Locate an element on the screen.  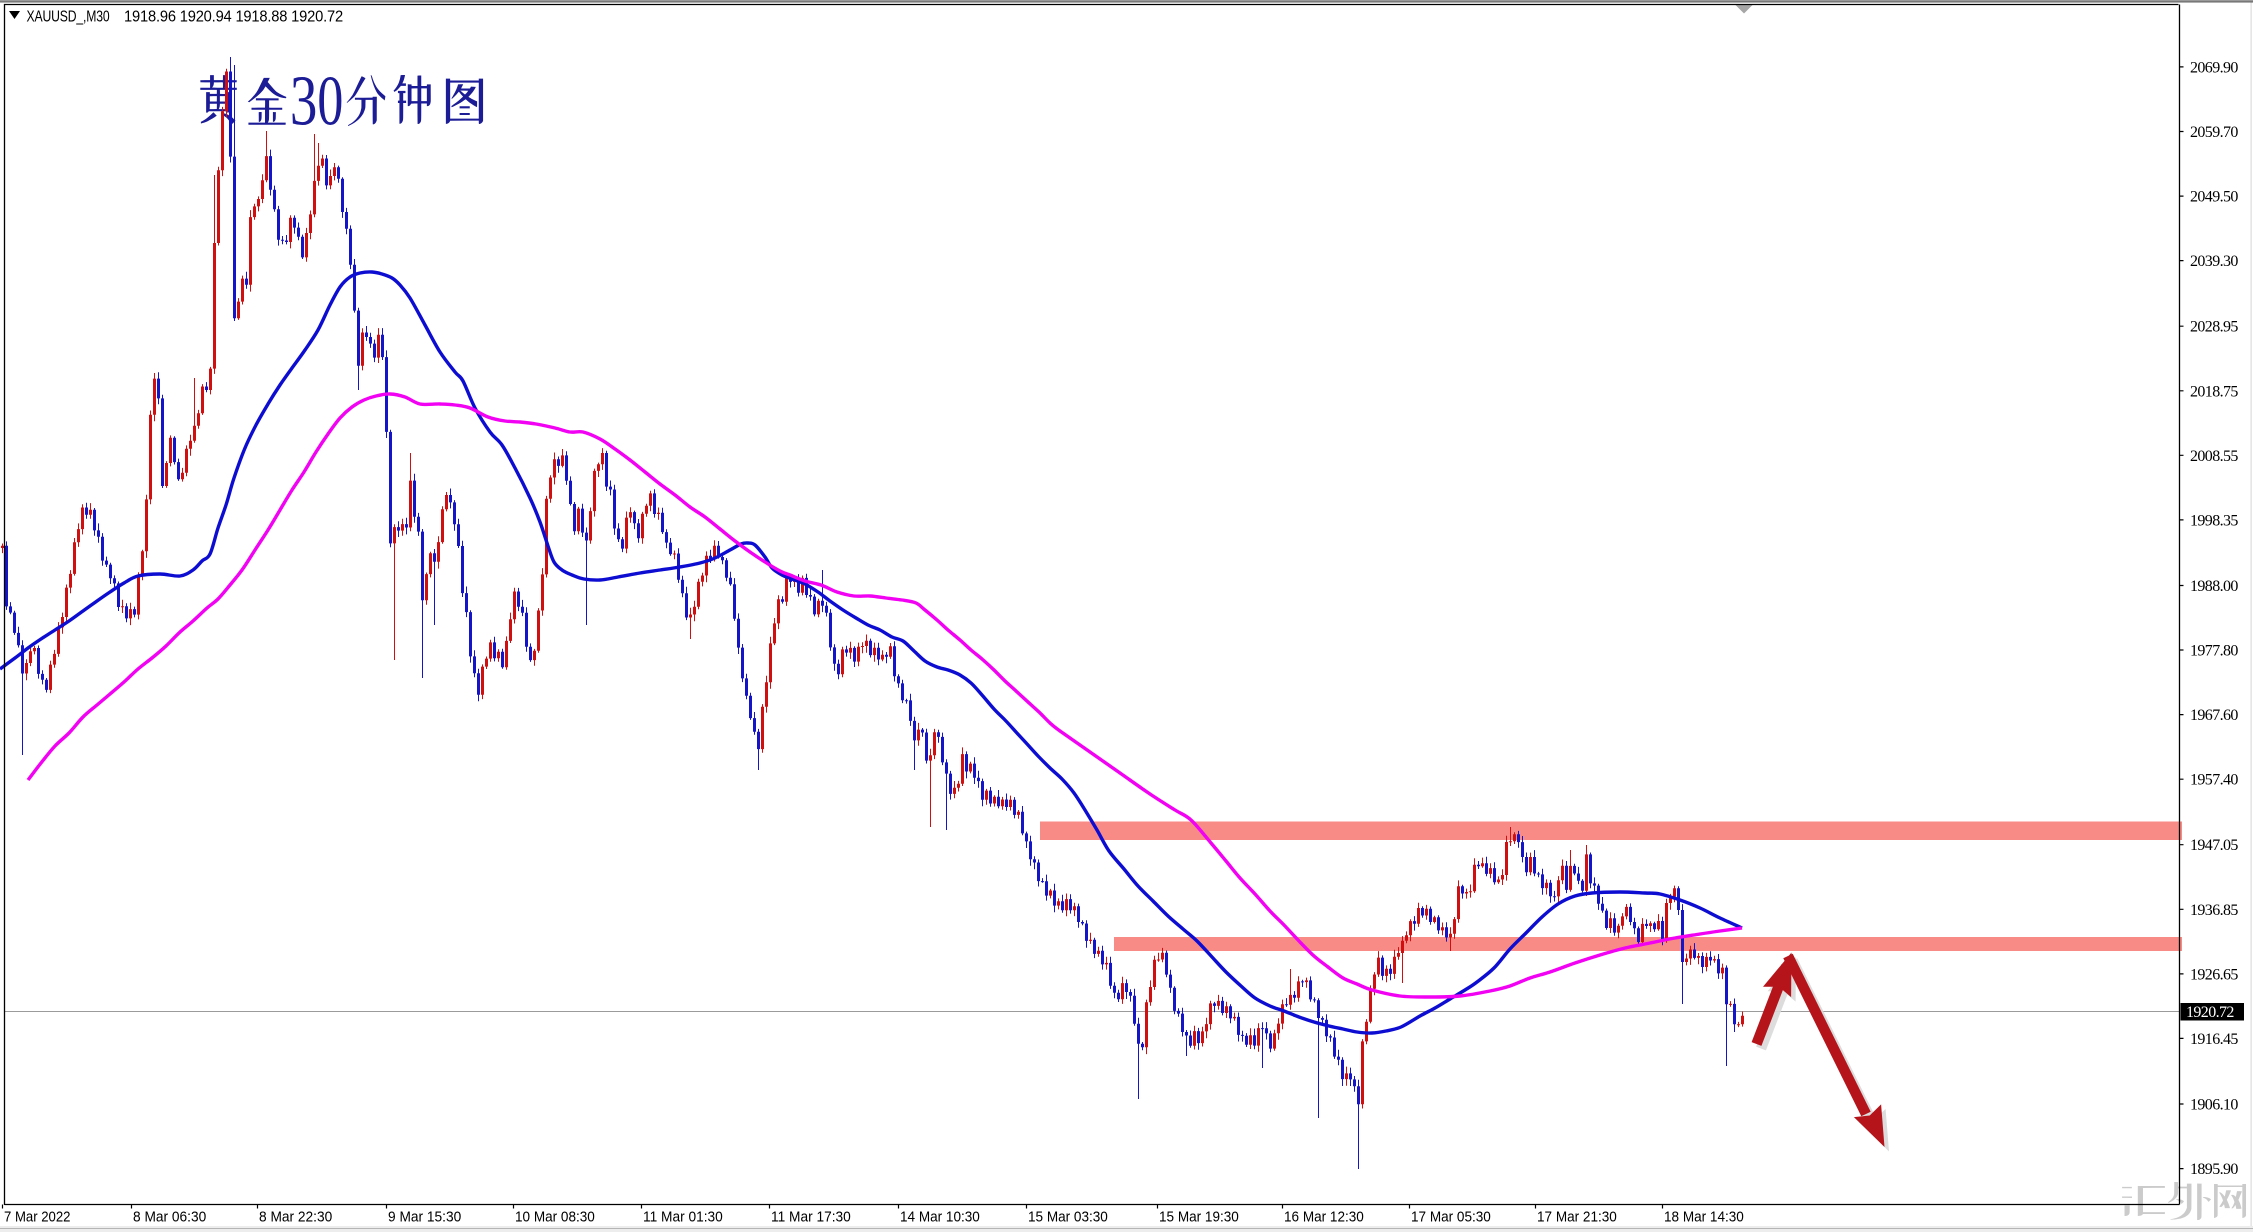
svg-text: 10 Mar 08:30 is located at coordinates (555, 1217).